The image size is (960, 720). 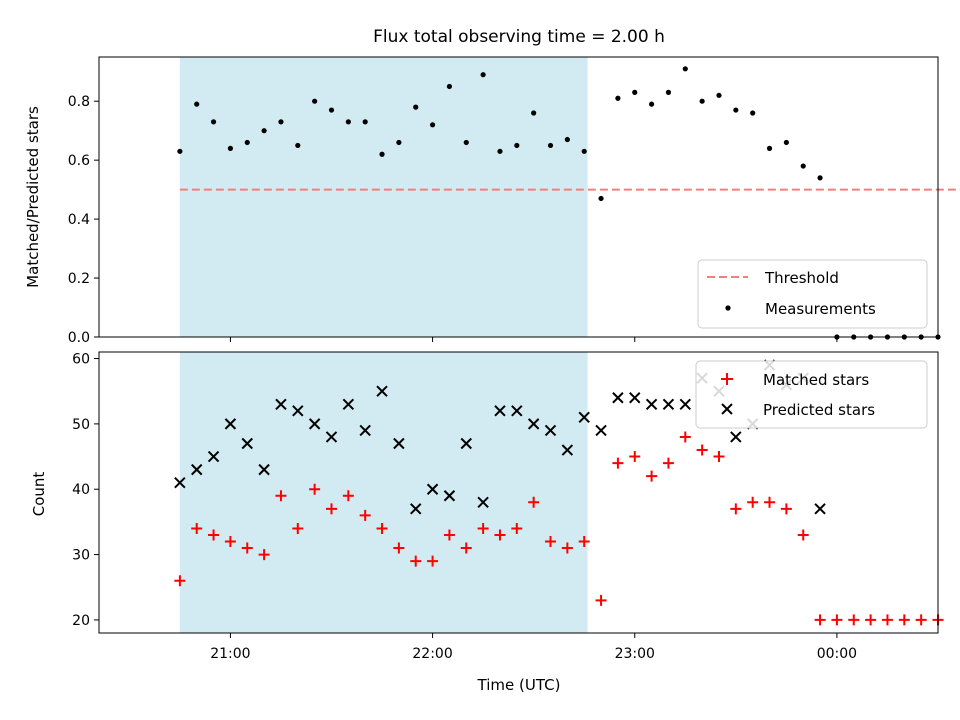 I want to click on legend: Matched stars Predicted stars, so click(x=811, y=394).